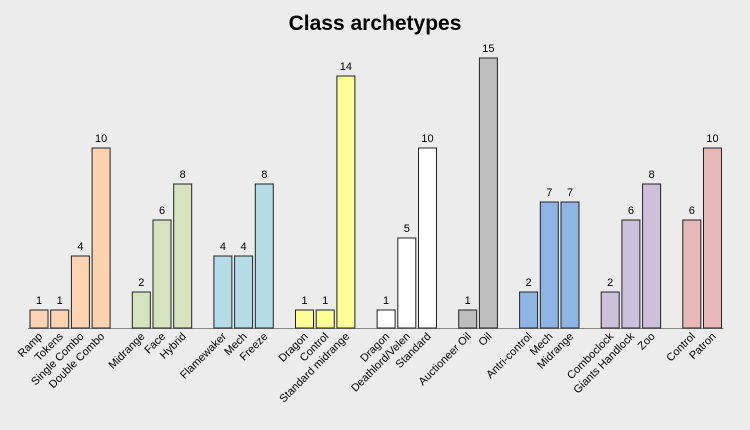 The image size is (750, 430). Describe the element at coordinates (610, 310) in the screenshot. I see `bar-comboclock` at that location.